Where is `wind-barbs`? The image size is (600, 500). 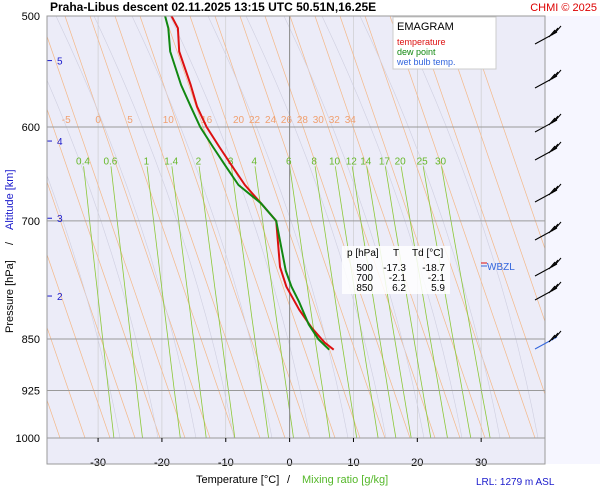
wind-barbs is located at coordinates (548, 187).